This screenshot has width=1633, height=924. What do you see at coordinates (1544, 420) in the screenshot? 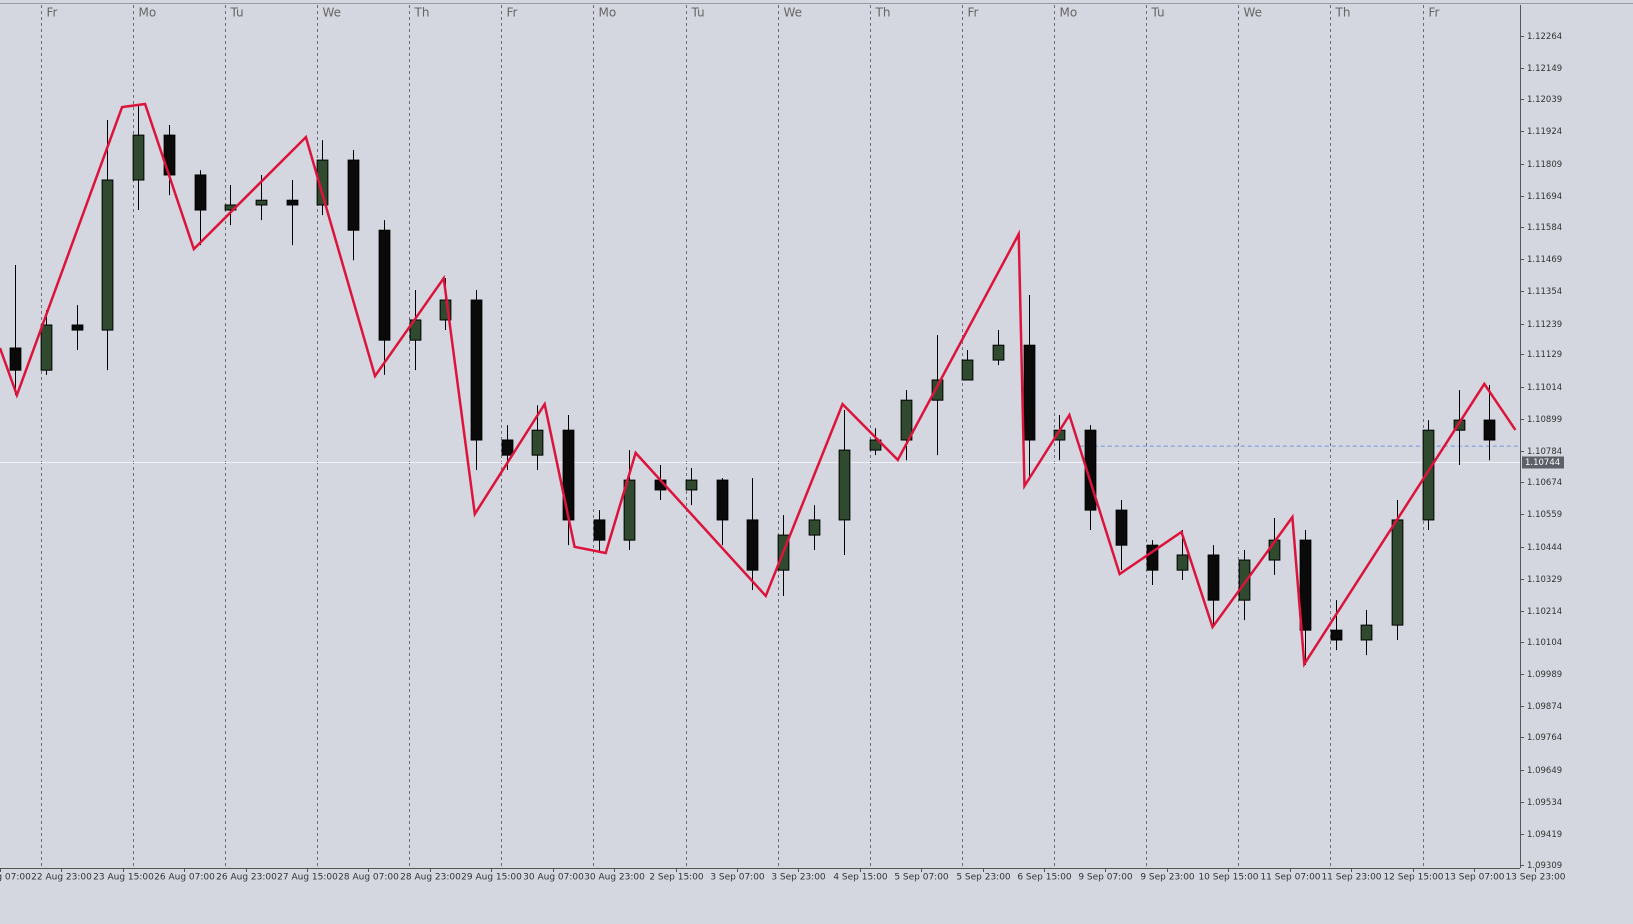
I see `y-tick-label: 1.10899` at bounding box center [1544, 420].